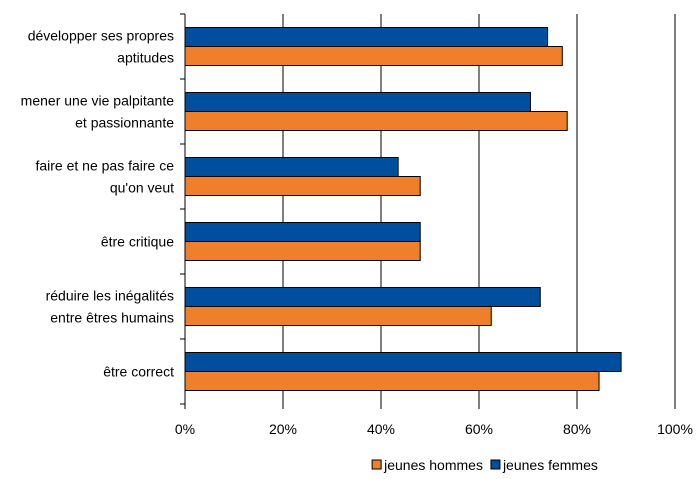 The height and width of the screenshot is (479, 696). Describe the element at coordinates (577, 429) in the screenshot. I see `x-tick-label: 80%` at that location.